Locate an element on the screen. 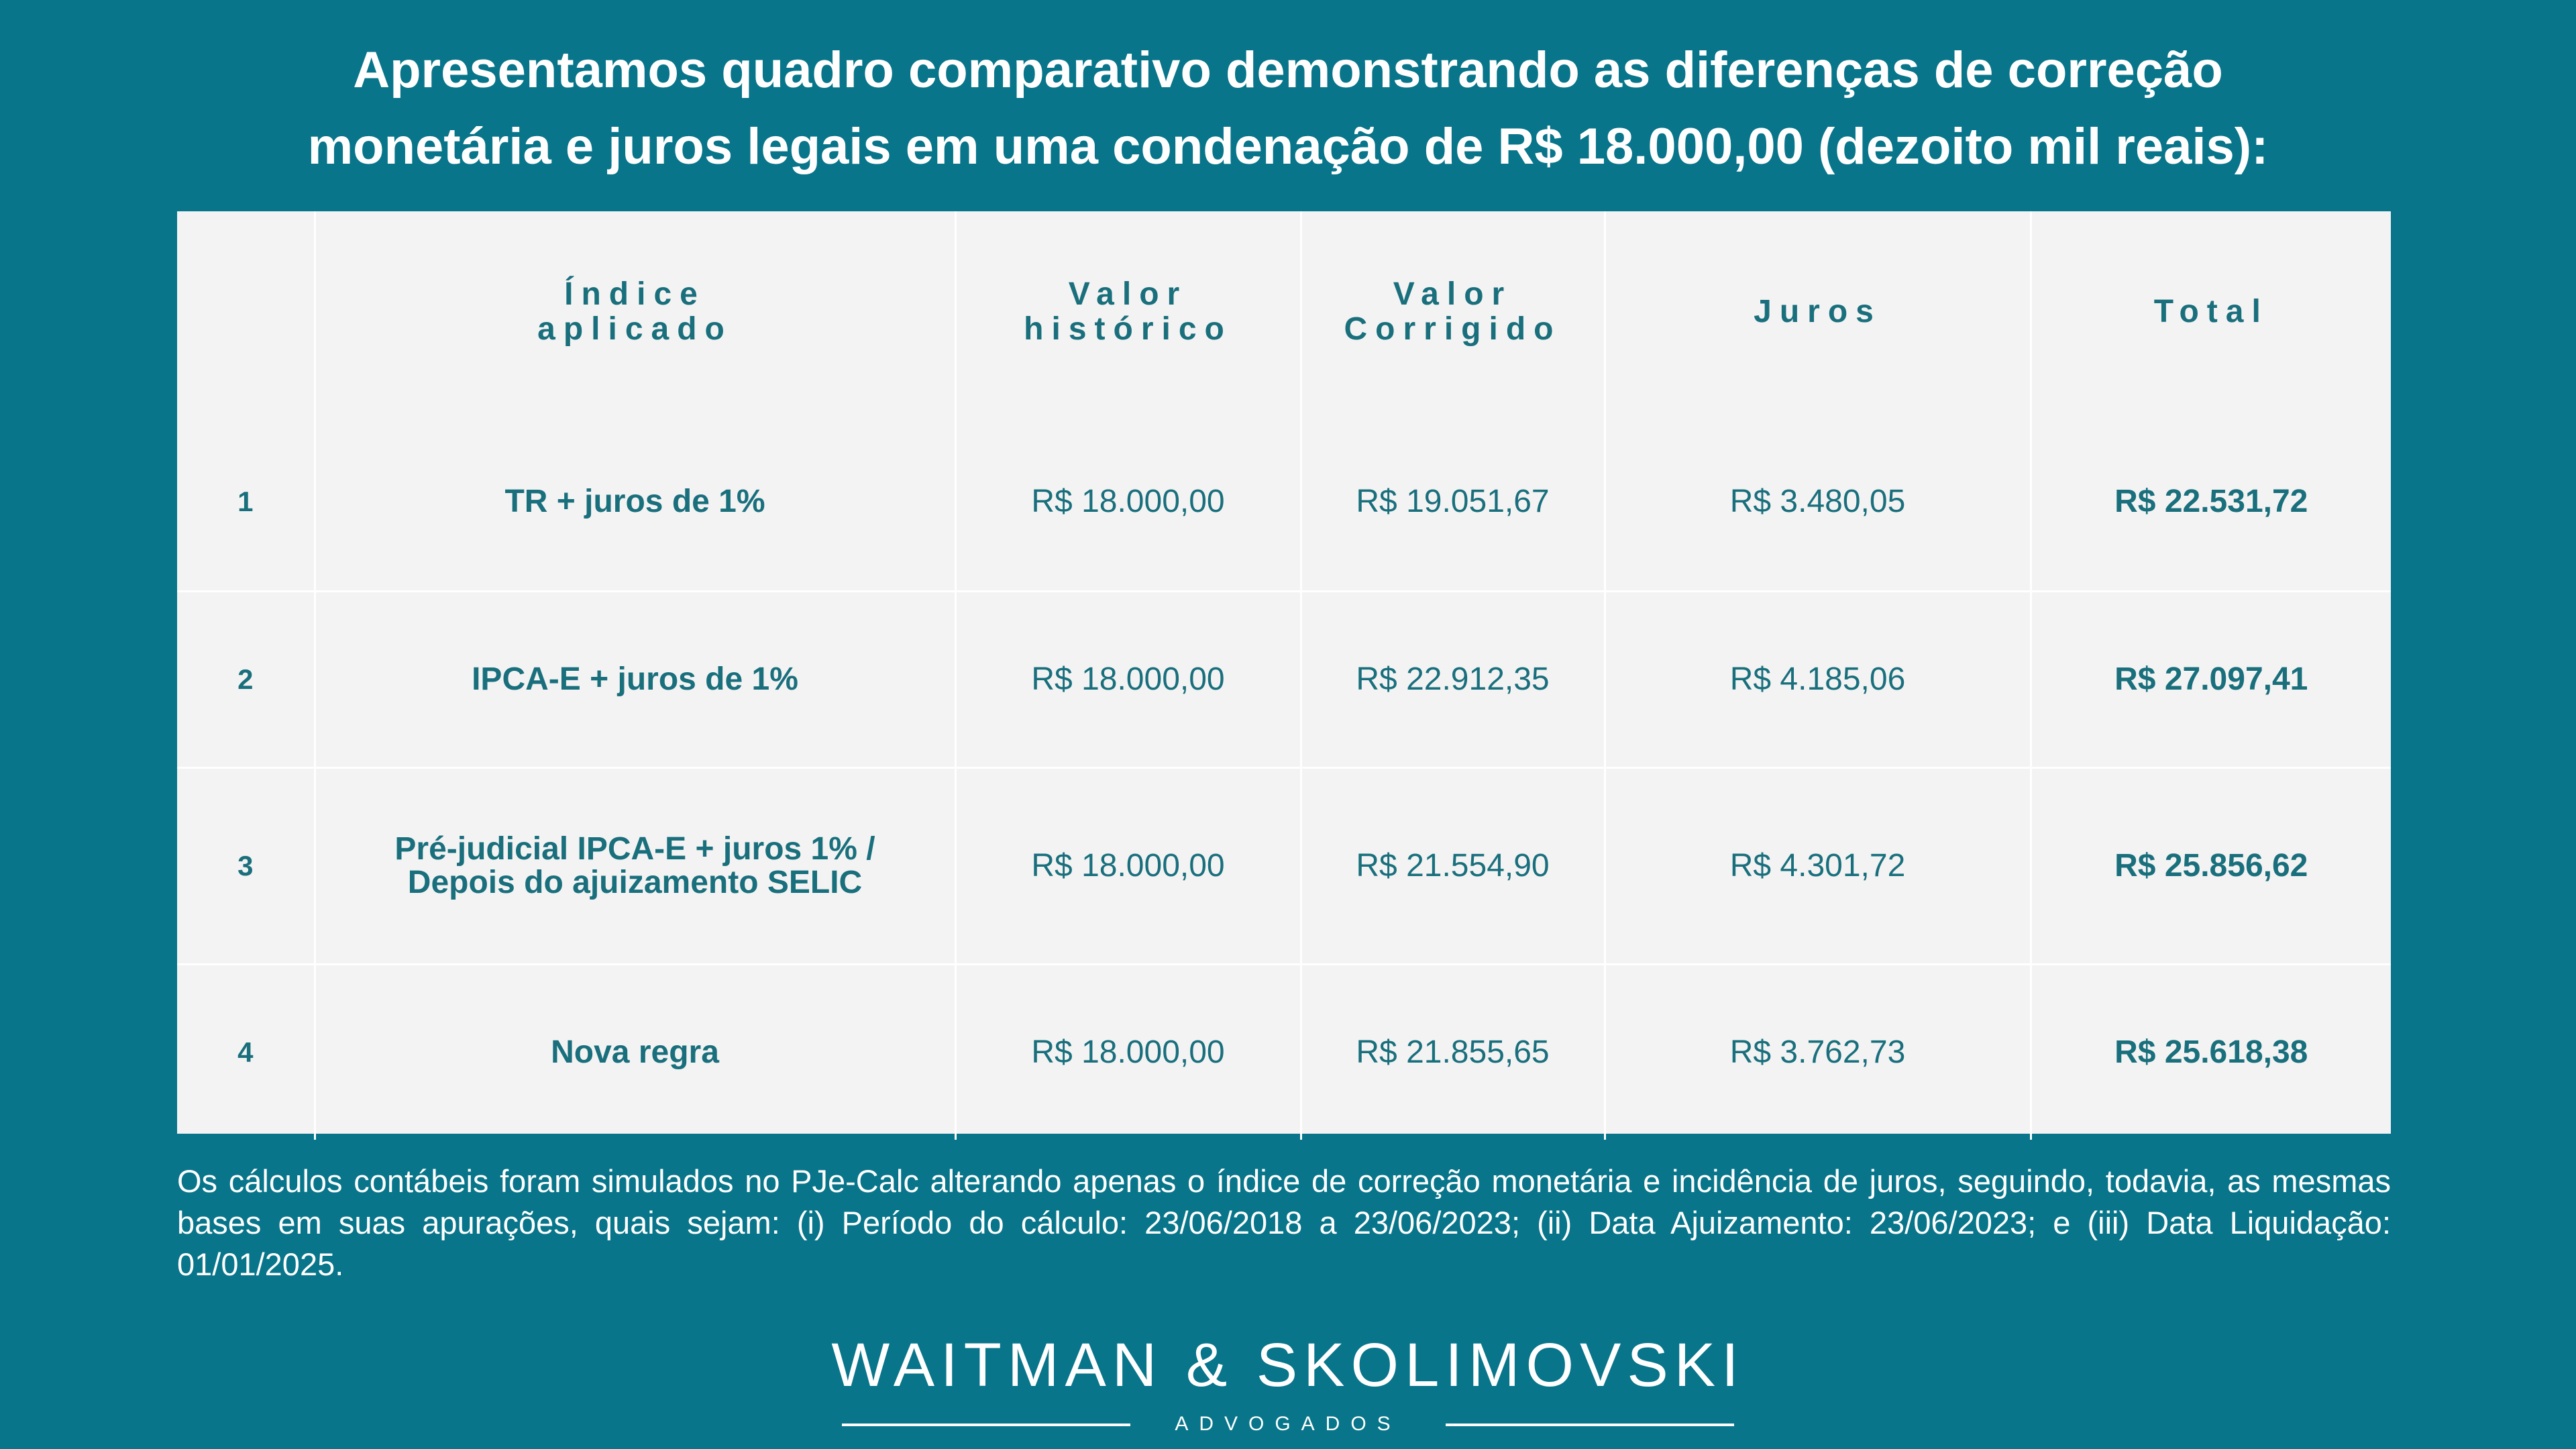  row-total: R$ 25.618,38 is located at coordinates (2211, 1052).